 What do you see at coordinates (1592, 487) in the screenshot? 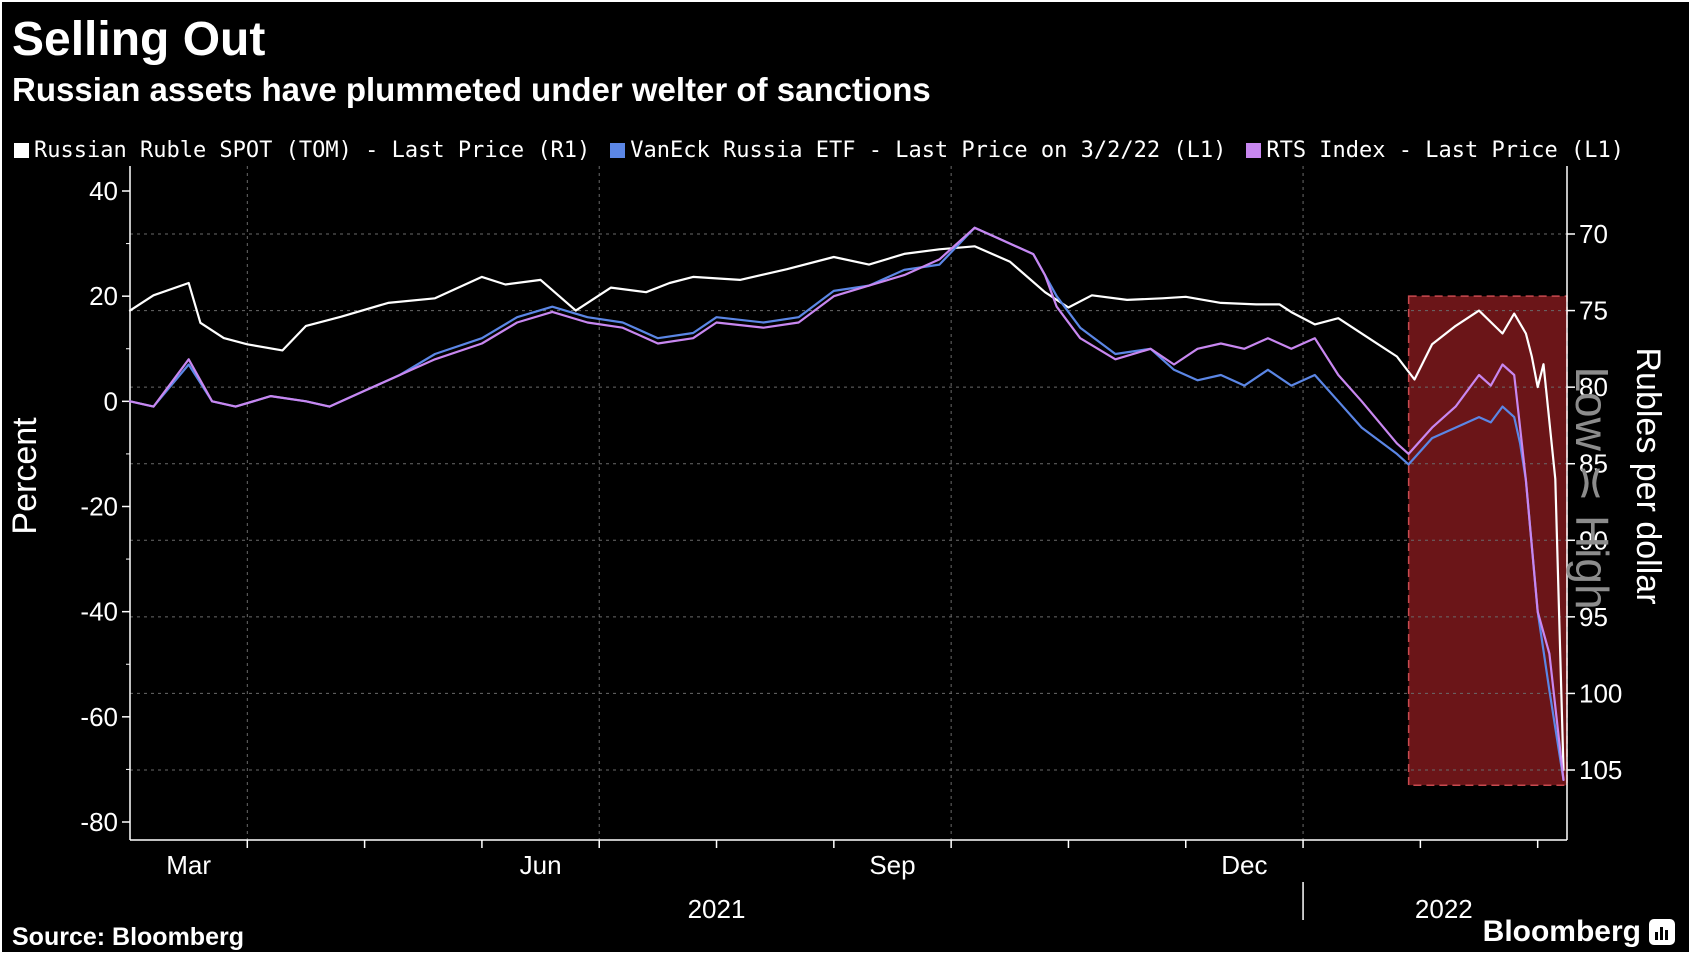
I see `low-high-annotation: Low ≍ High` at bounding box center [1592, 487].